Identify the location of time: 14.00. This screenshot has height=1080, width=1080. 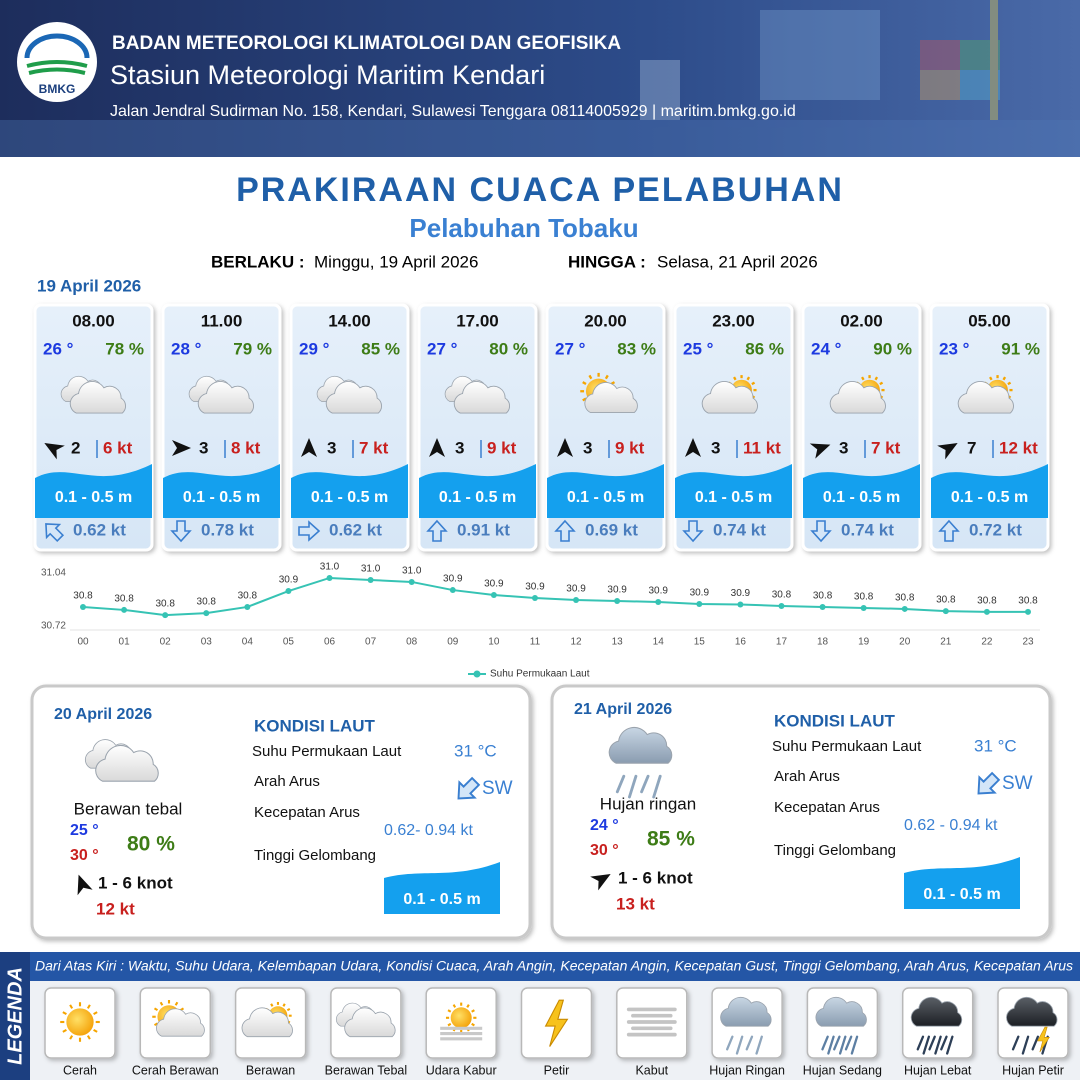
(349, 320).